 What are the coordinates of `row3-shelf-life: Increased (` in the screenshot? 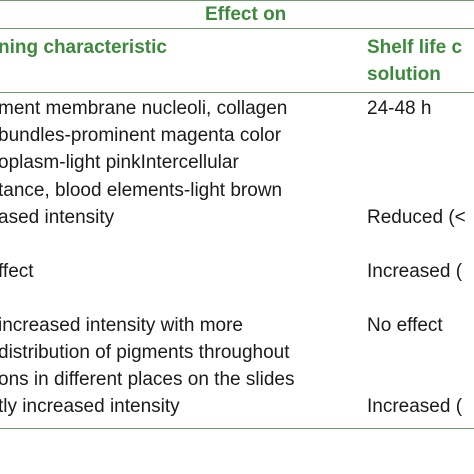 It's located at (415, 271).